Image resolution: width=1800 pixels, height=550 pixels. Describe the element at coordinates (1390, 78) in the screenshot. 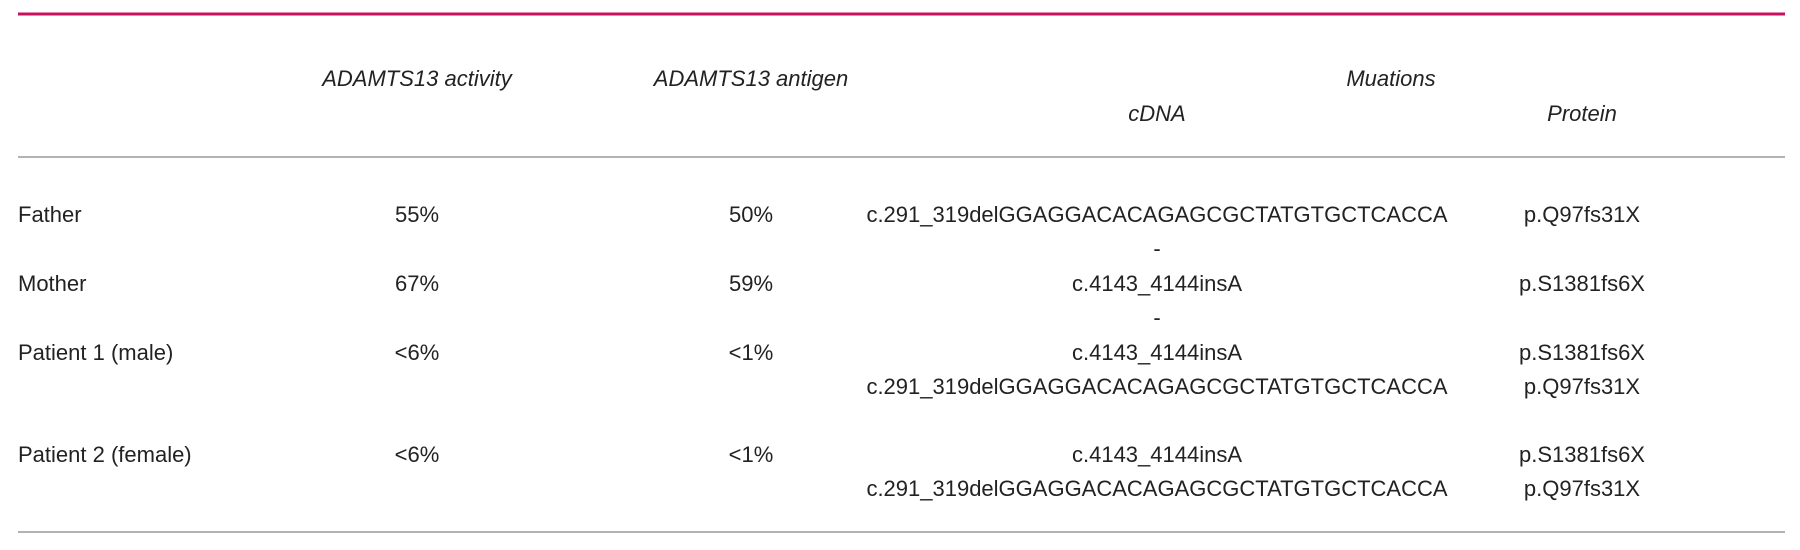

I see `header-cell: Muations` at that location.